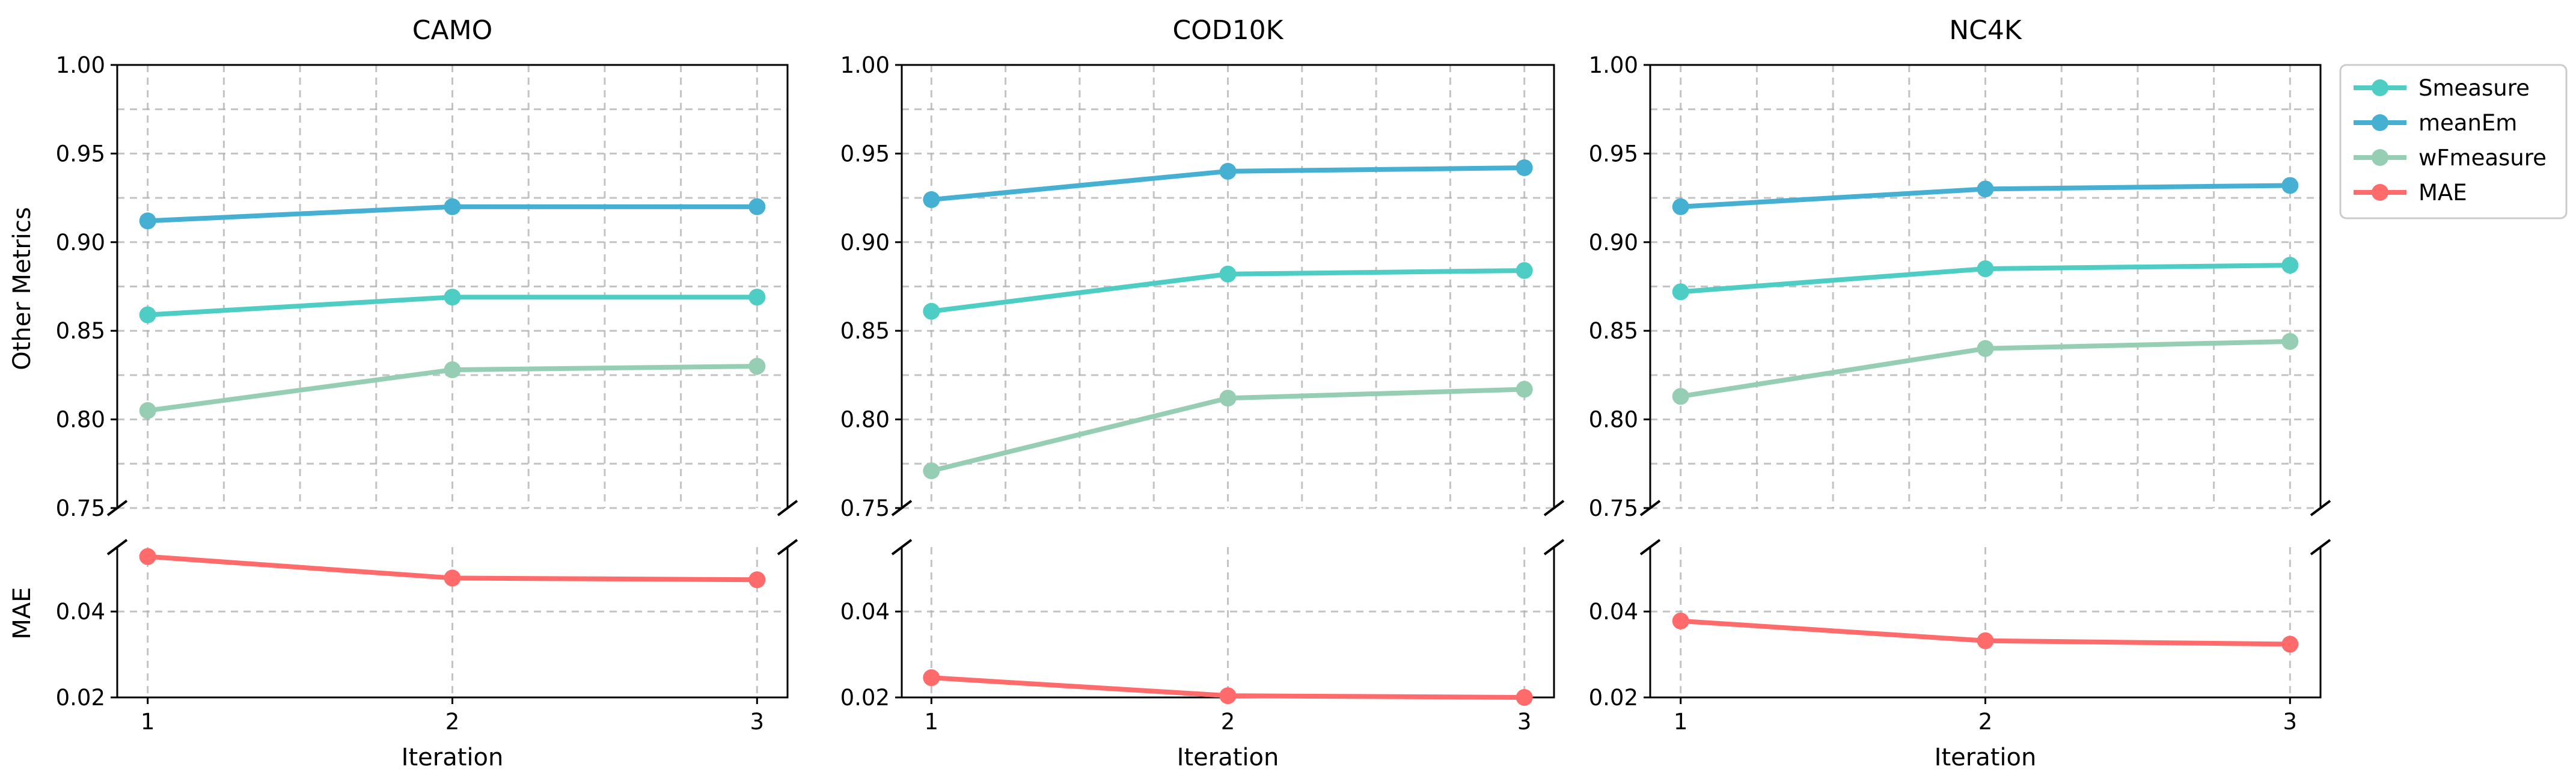 The image size is (2576, 781). I want to click on panel-title: COD10K, so click(1227, 30).